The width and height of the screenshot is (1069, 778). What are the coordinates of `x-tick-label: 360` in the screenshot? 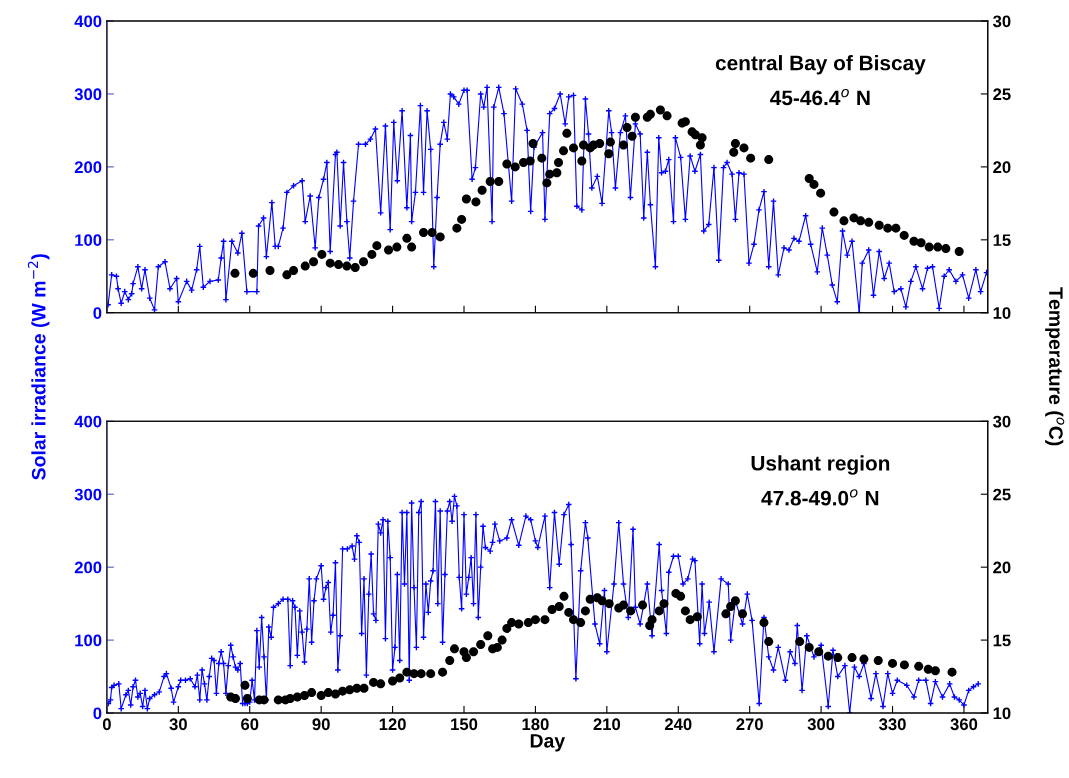 It's located at (964, 724).